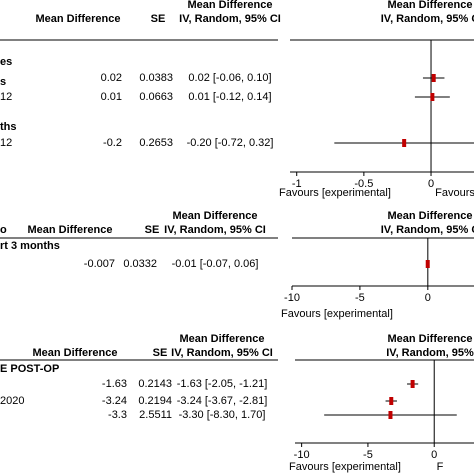  What do you see at coordinates (230, 143) in the screenshot?
I see `ci-text: -0.20 [-0.72, 0.32]` at bounding box center [230, 143].